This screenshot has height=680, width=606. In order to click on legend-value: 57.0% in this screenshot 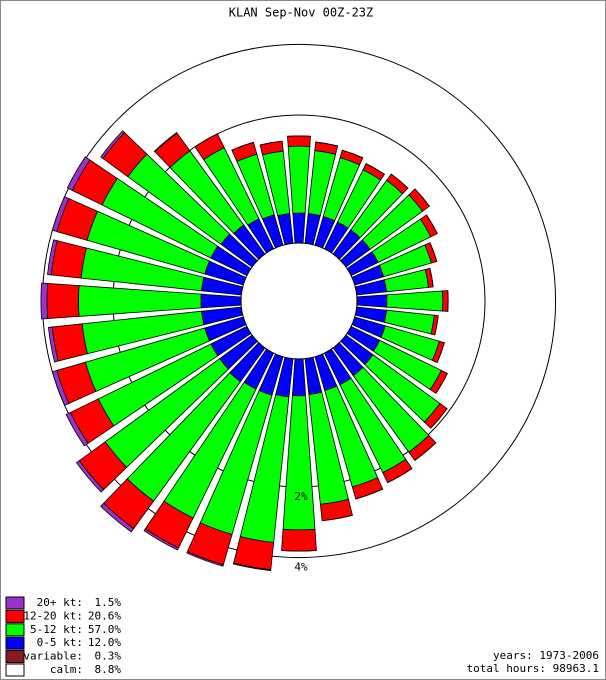, I will do `click(104, 629)`.